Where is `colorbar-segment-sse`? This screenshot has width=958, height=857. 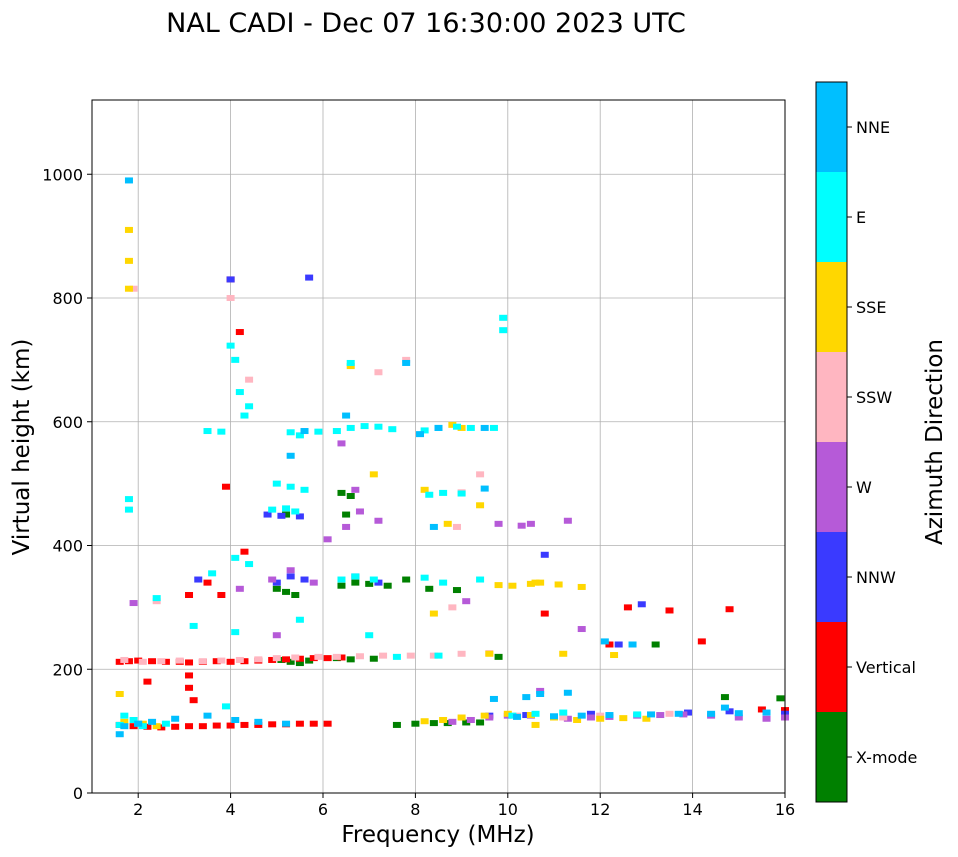
colorbar-segment-sse is located at coordinates (831, 307).